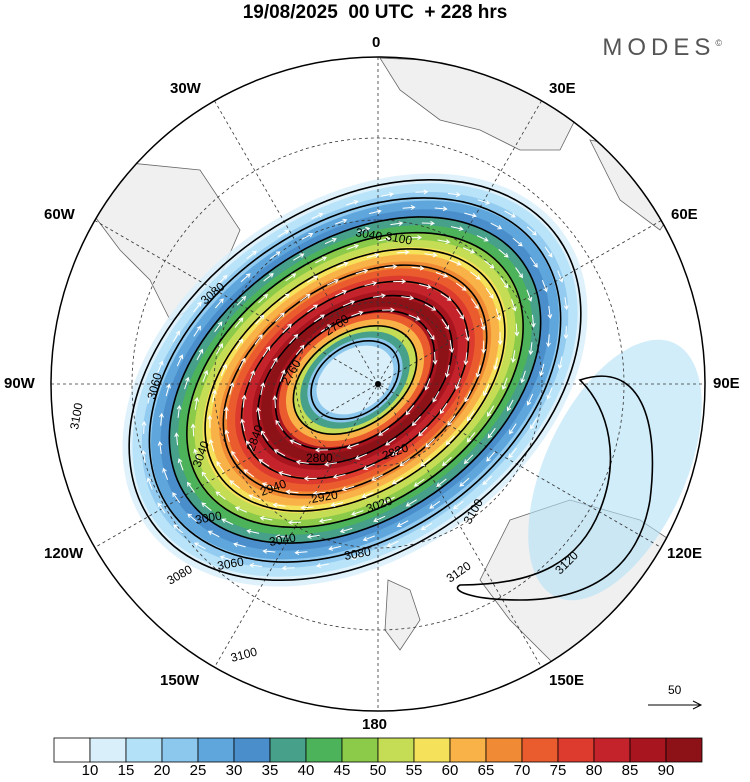 The height and width of the screenshot is (782, 750). What do you see at coordinates (375, 724) in the screenshot?
I see `lon-label-180: 180` at bounding box center [375, 724].